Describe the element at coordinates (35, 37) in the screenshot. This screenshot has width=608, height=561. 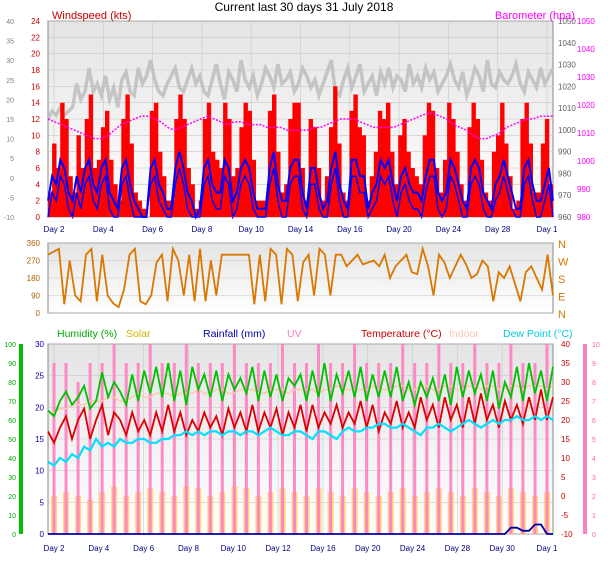
I see `windspeed-tick-label: 22` at that location.